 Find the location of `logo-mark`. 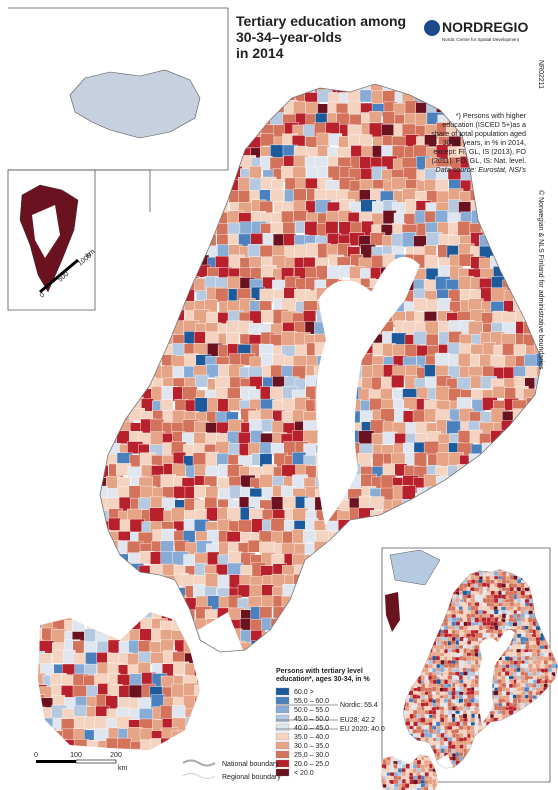

logo-mark is located at coordinates (432, 28).